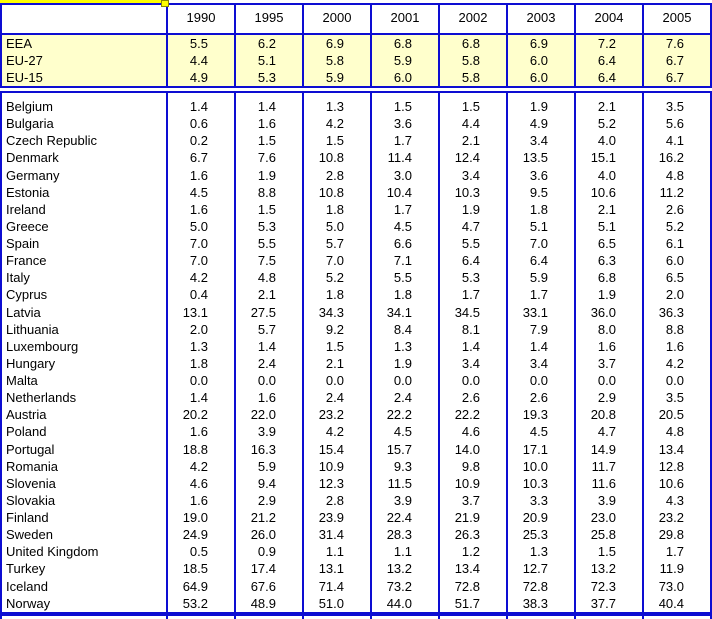  Describe the element at coordinates (33, 175) in the screenshot. I see `row-label-cell: Germany` at that location.